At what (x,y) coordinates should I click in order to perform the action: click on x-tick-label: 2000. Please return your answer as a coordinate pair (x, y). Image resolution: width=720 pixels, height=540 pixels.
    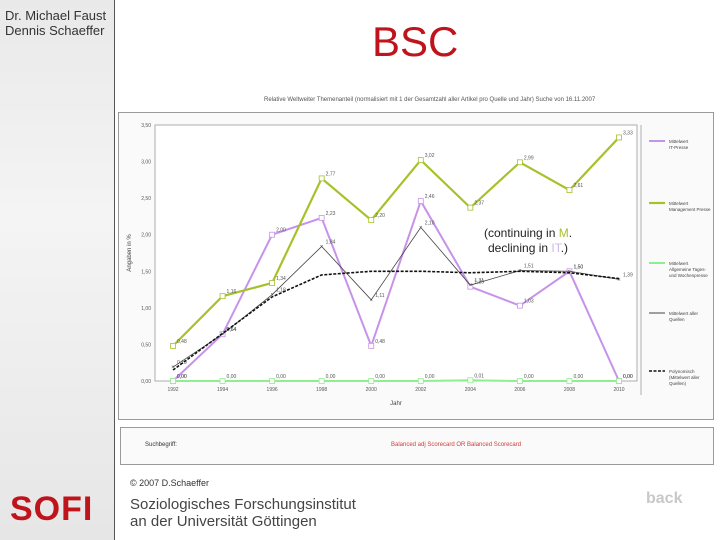
    Looking at the image, I should click on (371, 390).